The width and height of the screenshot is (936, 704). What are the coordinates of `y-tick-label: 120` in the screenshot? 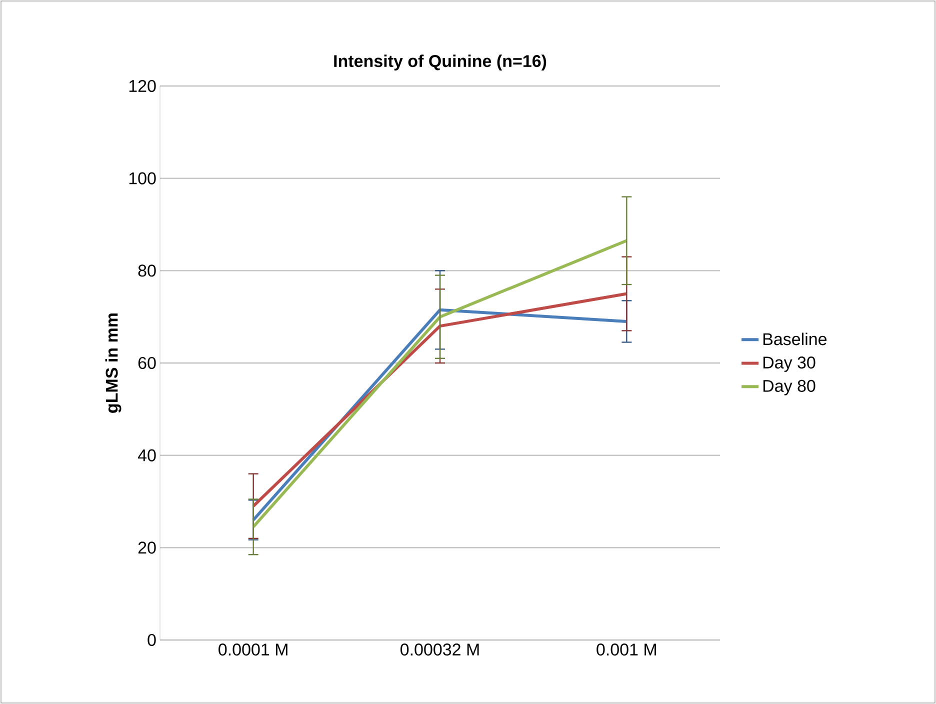 It's located at (142, 86).